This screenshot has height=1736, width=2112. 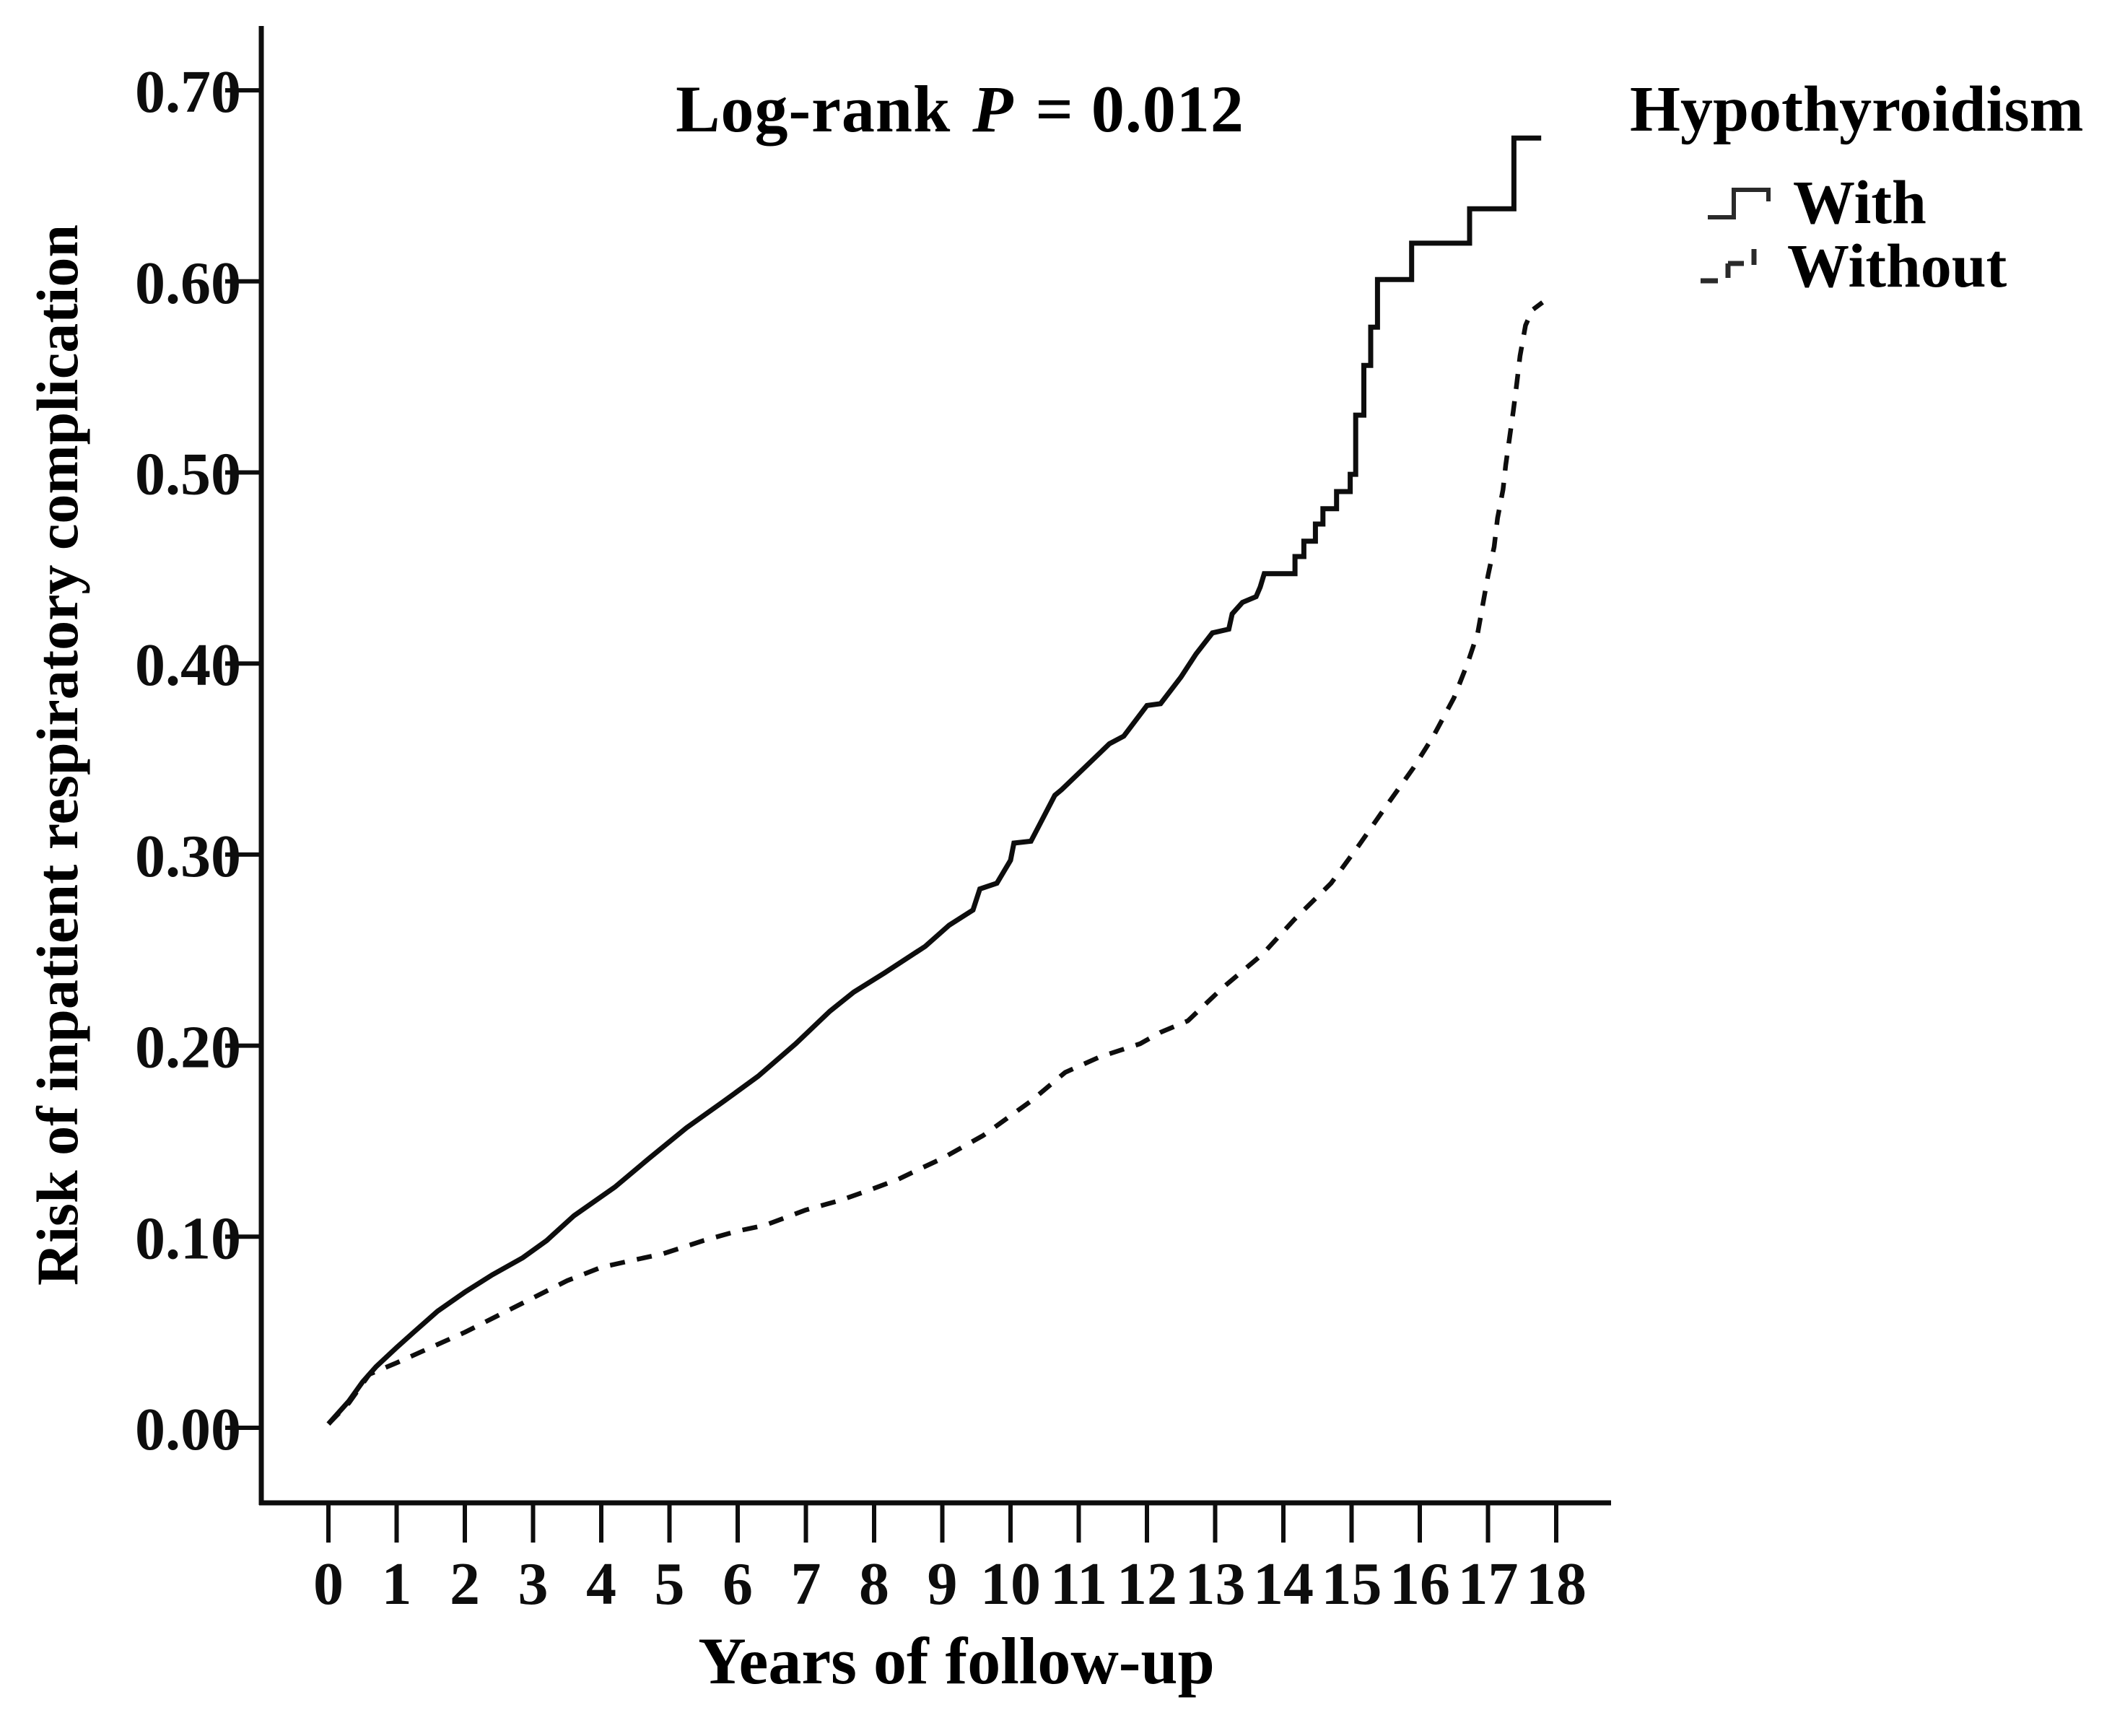 I want to click on x-tick-label: 15, so click(x=1352, y=1584).